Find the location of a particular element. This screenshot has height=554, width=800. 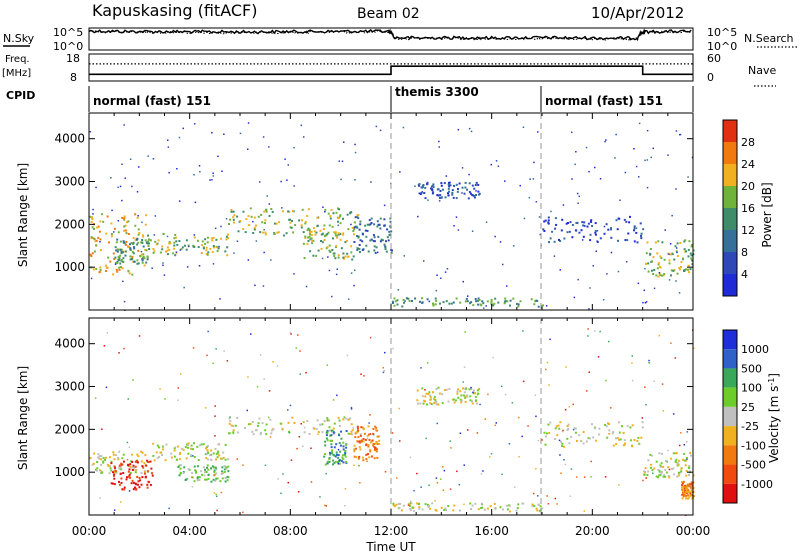

date-label: 10/Apr/2012 is located at coordinates (637, 13).